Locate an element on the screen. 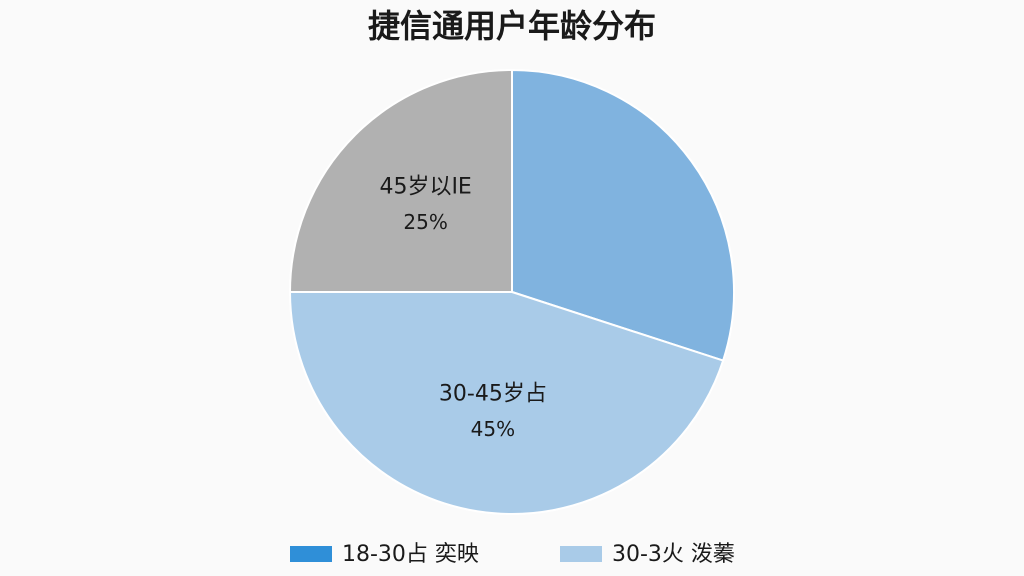 This screenshot has height=576, width=1024. legend-label: 30-3火 泼蓁 is located at coordinates (673, 554).